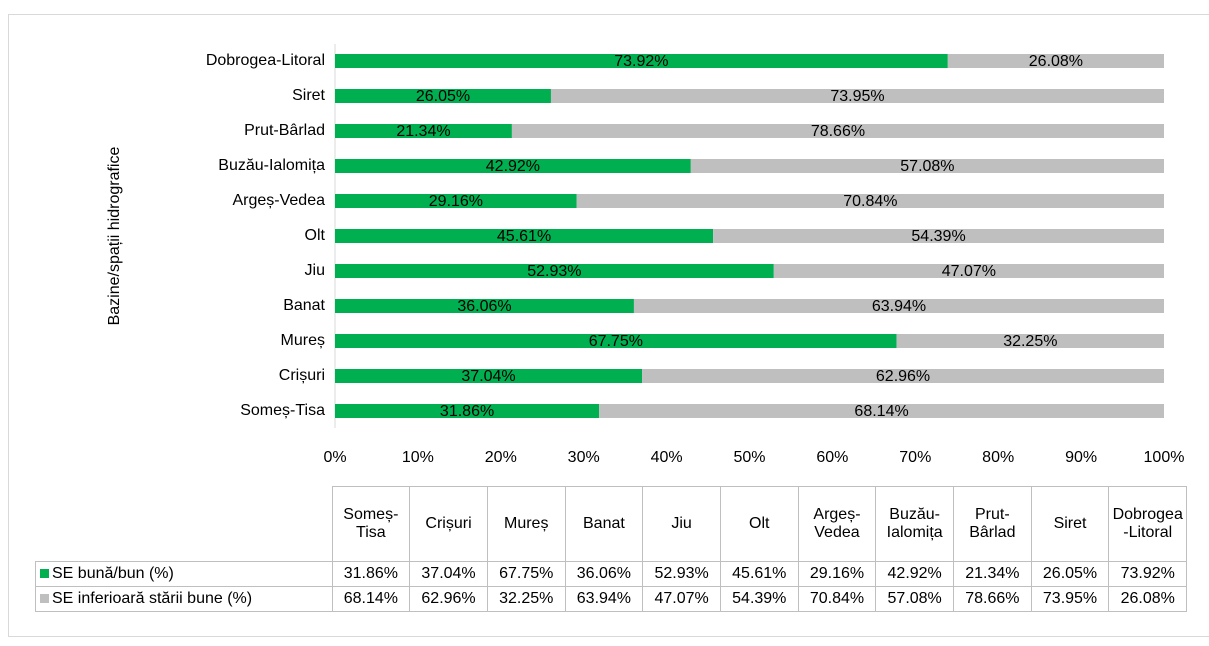 The width and height of the screenshot is (1209, 646). I want to click on table-value-cell: 62.96%, so click(448, 599).